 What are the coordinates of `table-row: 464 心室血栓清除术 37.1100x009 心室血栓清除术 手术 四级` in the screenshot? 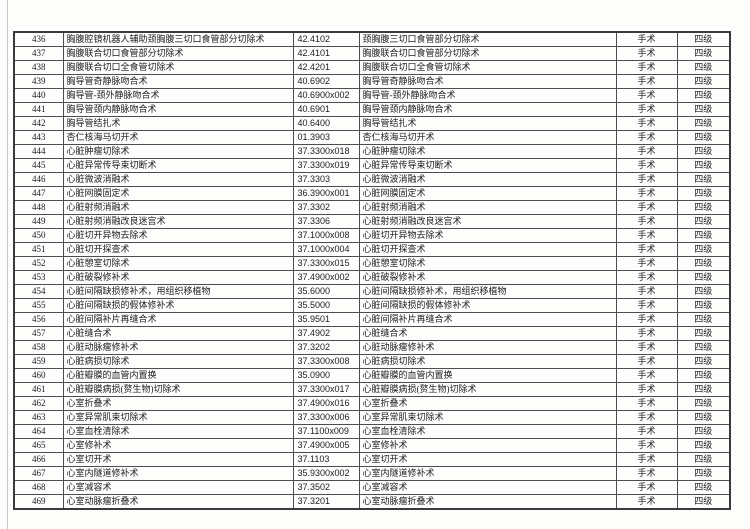 It's located at (372, 431).